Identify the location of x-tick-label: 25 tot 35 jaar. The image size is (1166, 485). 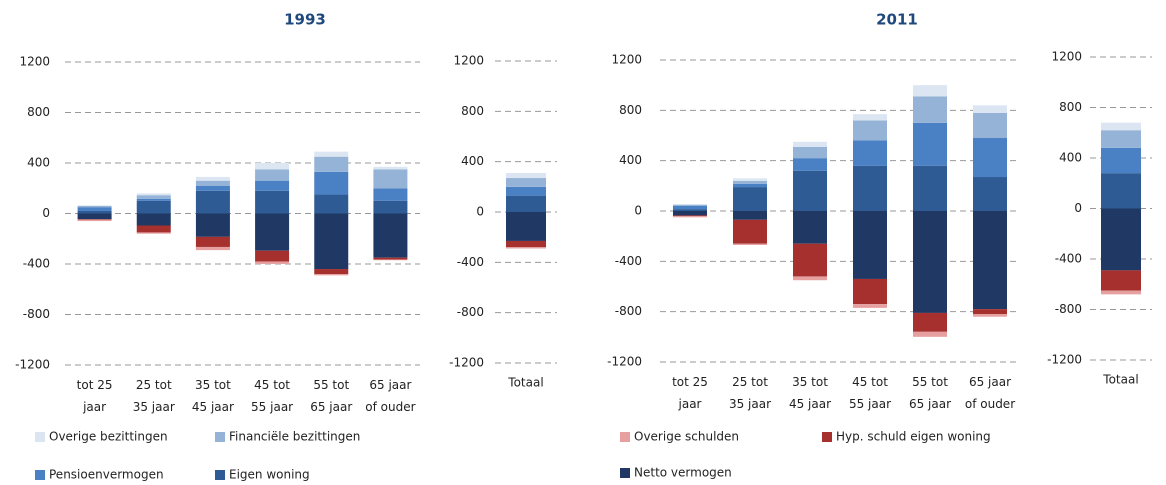
(154, 396).